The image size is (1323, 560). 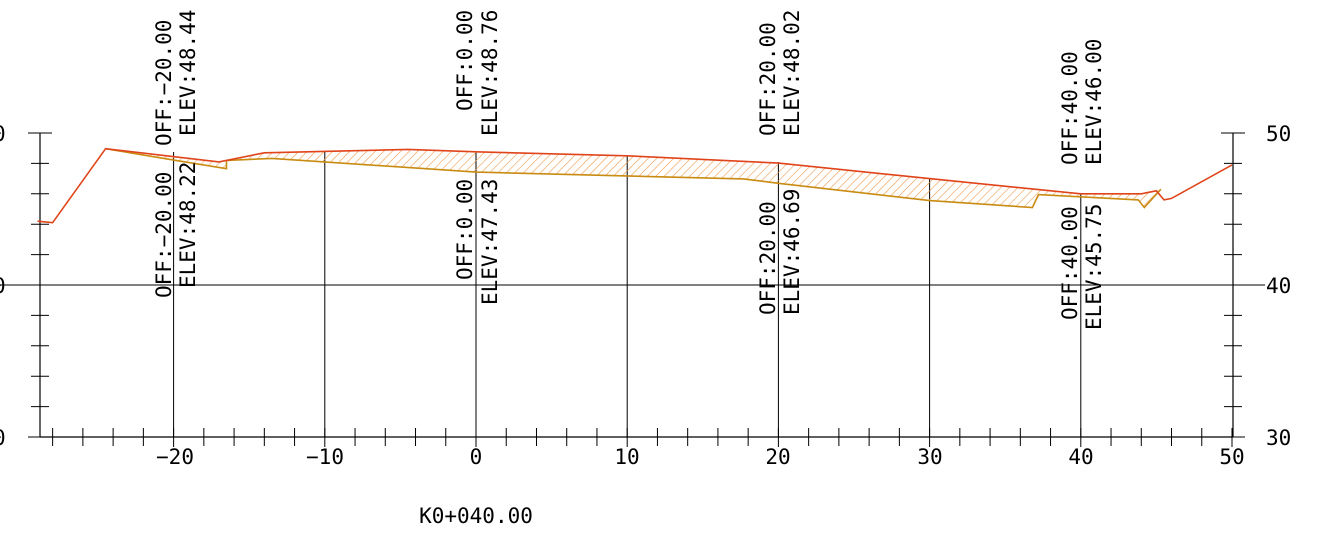 What do you see at coordinates (164, 235) in the screenshot?
I see `bottom-off-label: OFF:−20.00` at bounding box center [164, 235].